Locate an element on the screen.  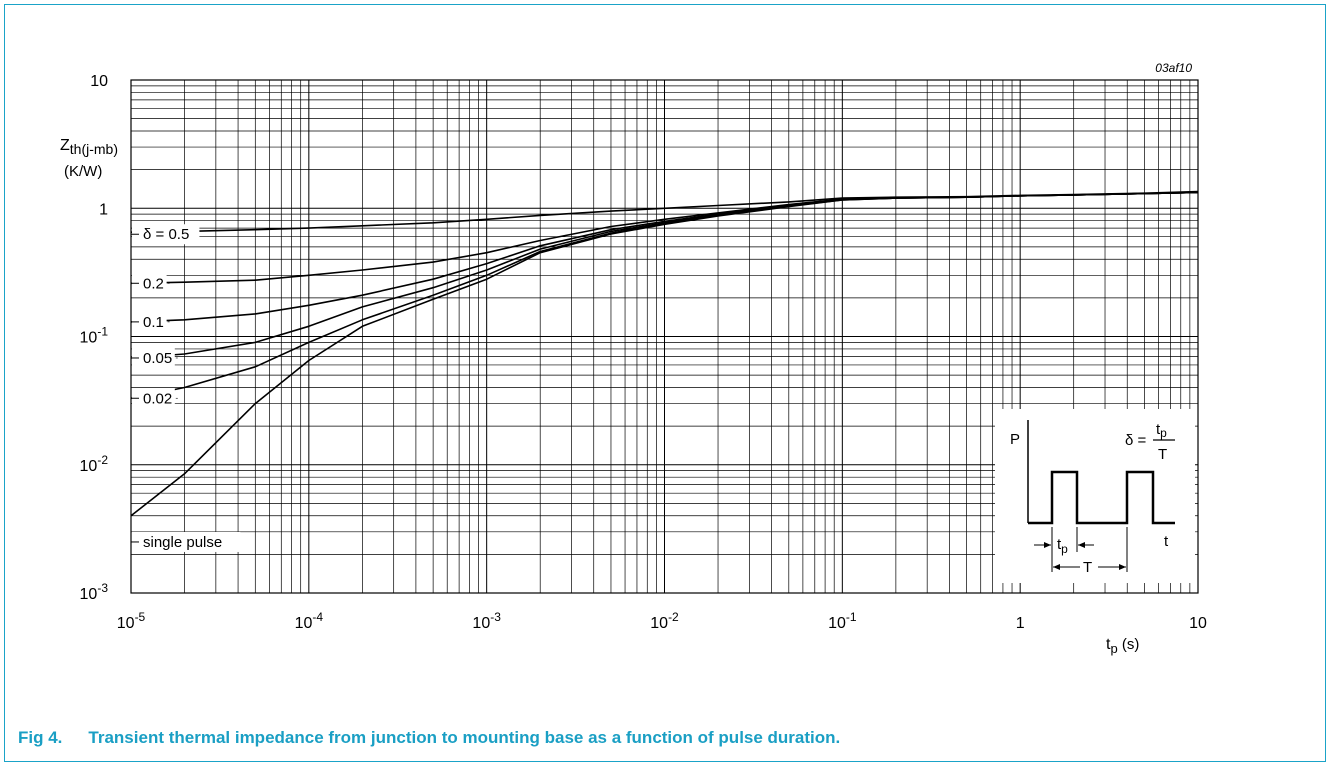
curve-label: 0.02 is located at coordinates (157, 398).